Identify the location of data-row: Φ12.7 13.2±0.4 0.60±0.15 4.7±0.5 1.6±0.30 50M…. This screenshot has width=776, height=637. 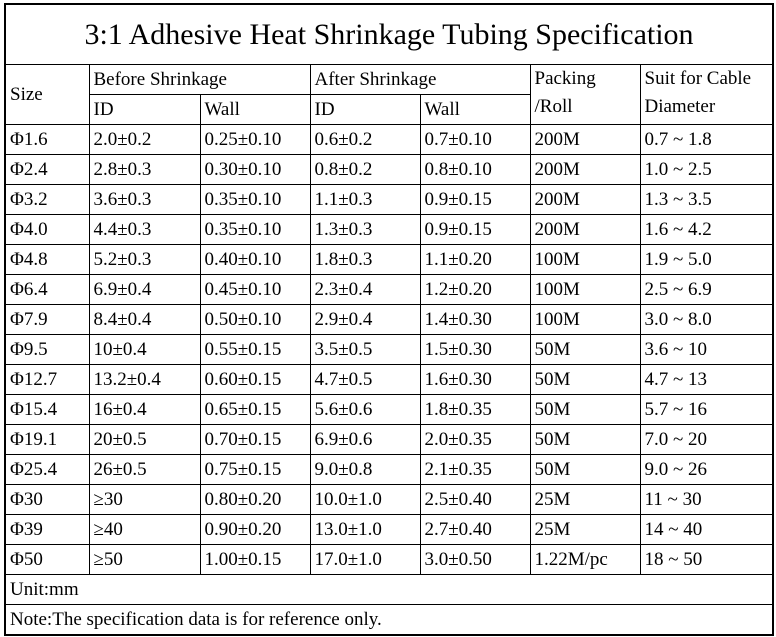
(389, 379).